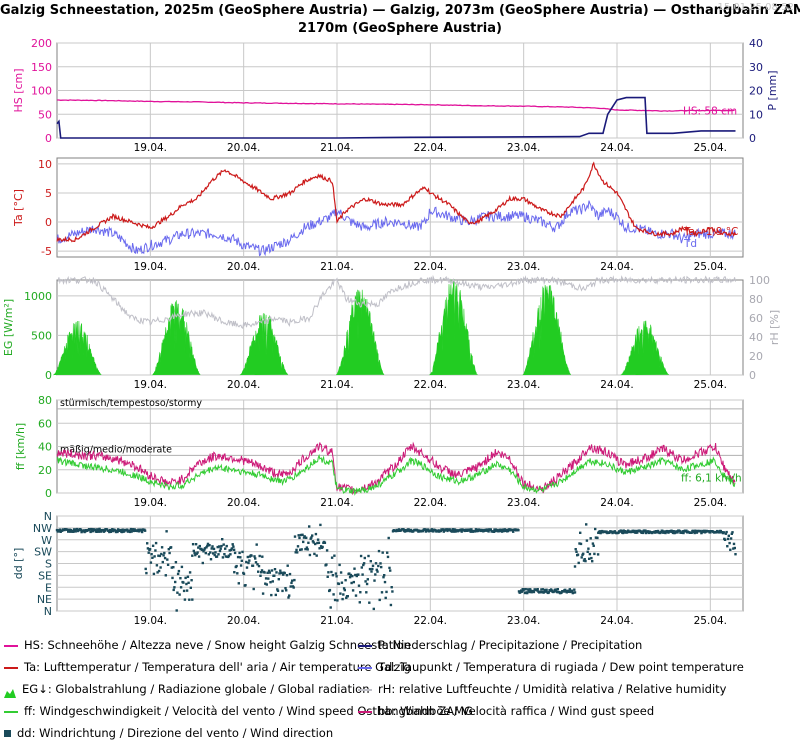 The height and width of the screenshot is (750, 800). Describe the element at coordinates (710, 148) in the screenshot. I see `x-tick-label: 25.04.` at that location.